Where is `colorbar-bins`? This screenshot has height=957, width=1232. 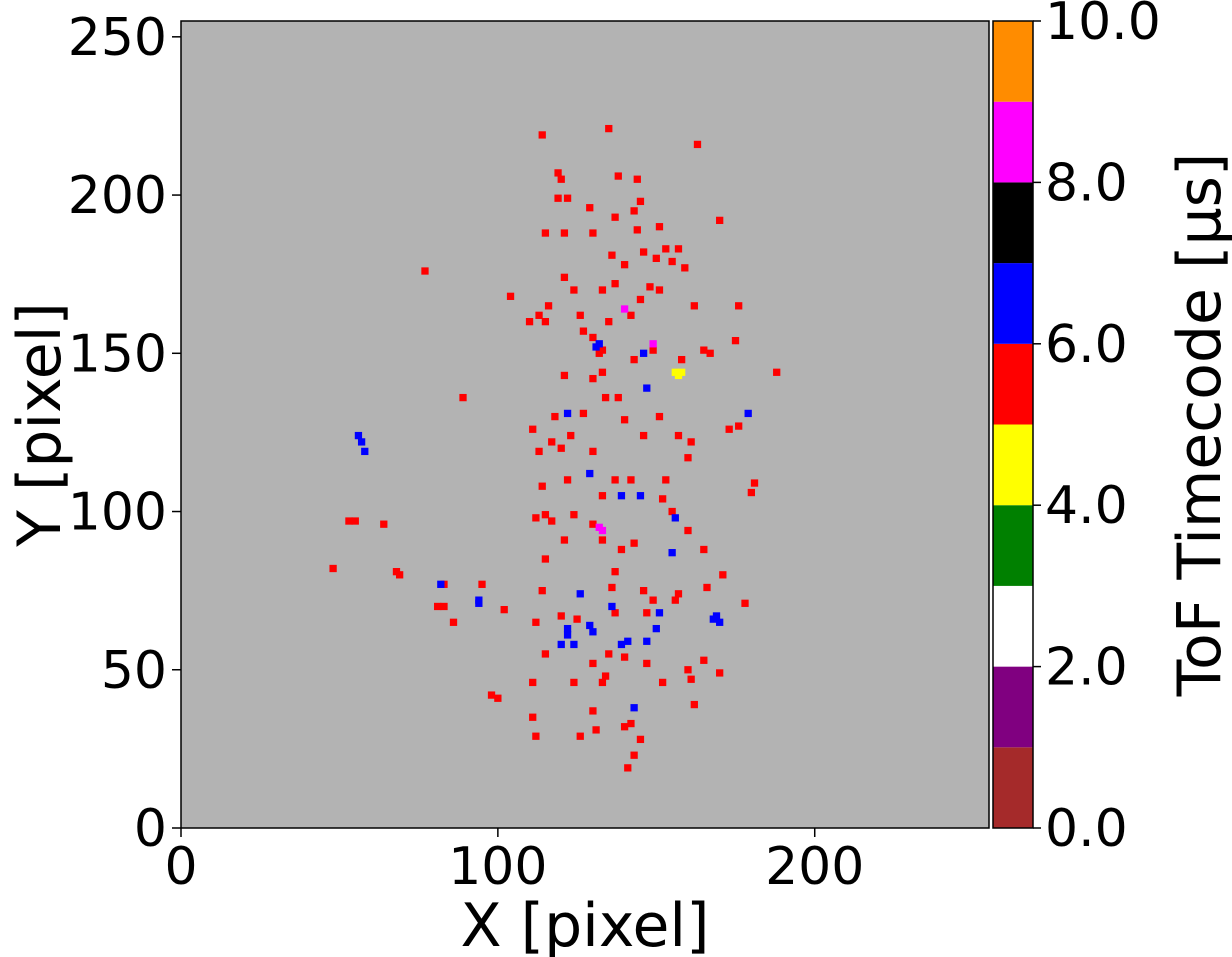
colorbar-bins is located at coordinates (1013, 424).